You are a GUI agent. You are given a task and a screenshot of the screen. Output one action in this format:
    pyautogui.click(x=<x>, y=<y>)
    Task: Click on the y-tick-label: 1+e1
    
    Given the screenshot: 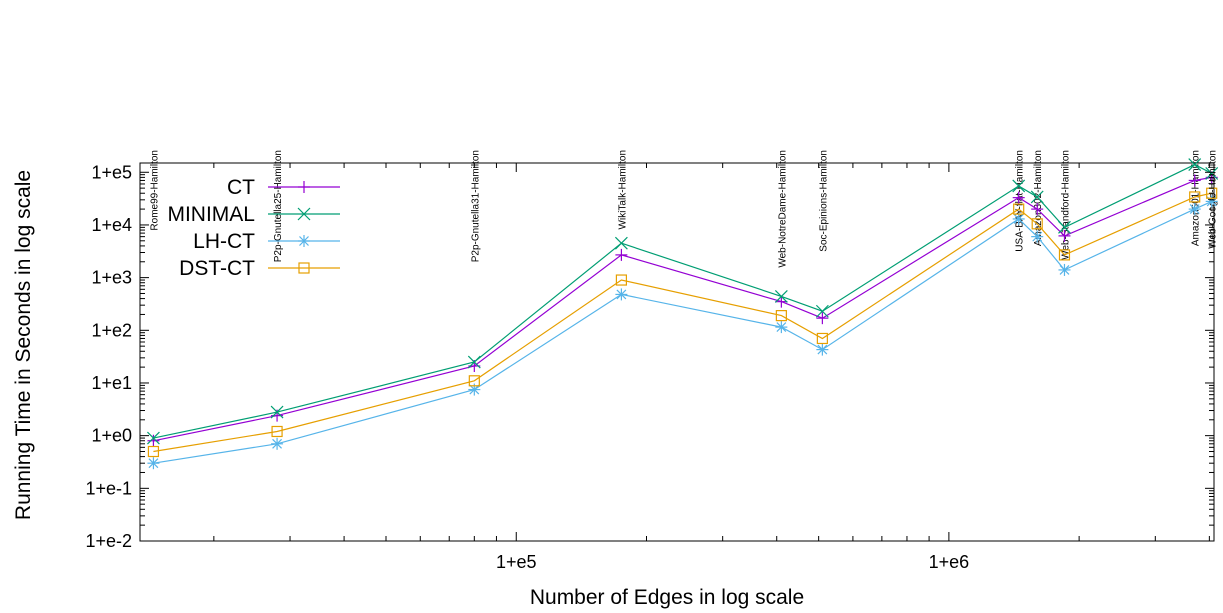 What is the action you would take?
    pyautogui.click(x=111, y=383)
    